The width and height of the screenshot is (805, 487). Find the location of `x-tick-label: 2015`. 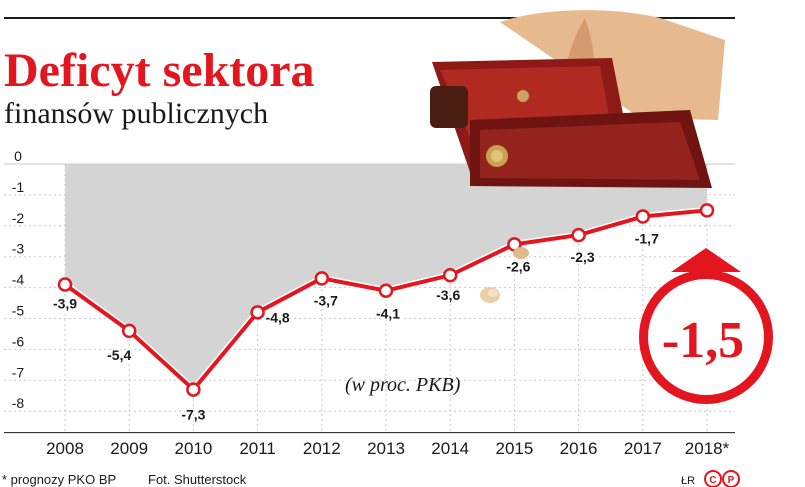

x-tick-label: 2015 is located at coordinates (514, 448).